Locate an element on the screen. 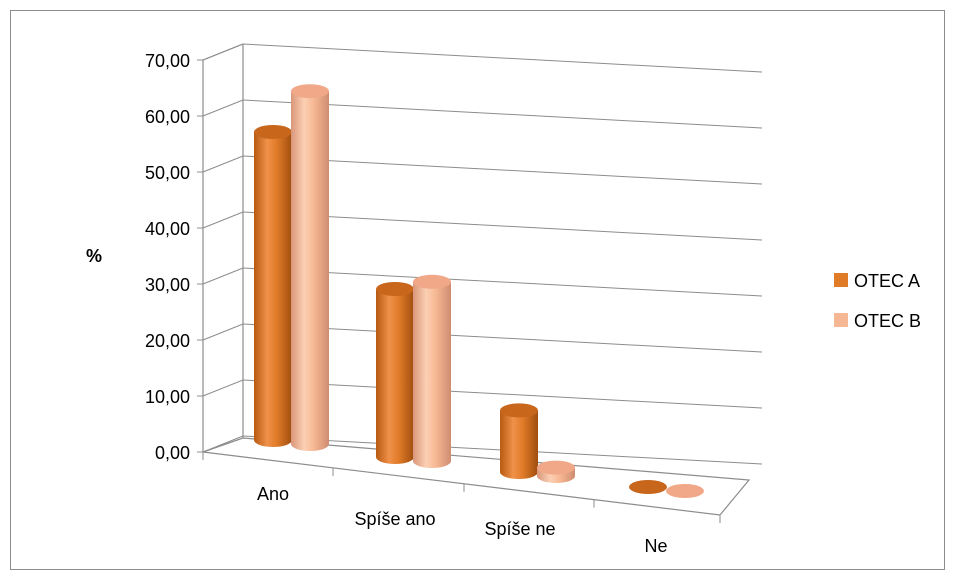  x-tick-label: Spíše ano is located at coordinates (394, 519).